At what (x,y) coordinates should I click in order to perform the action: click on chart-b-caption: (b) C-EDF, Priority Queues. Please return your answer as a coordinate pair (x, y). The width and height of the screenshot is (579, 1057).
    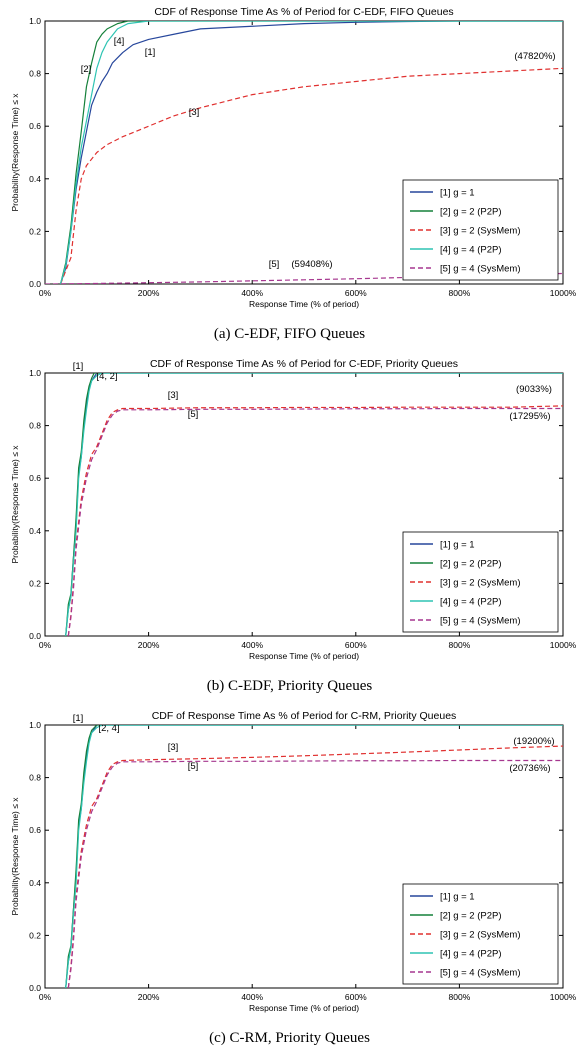
    Looking at the image, I should click on (289, 686).